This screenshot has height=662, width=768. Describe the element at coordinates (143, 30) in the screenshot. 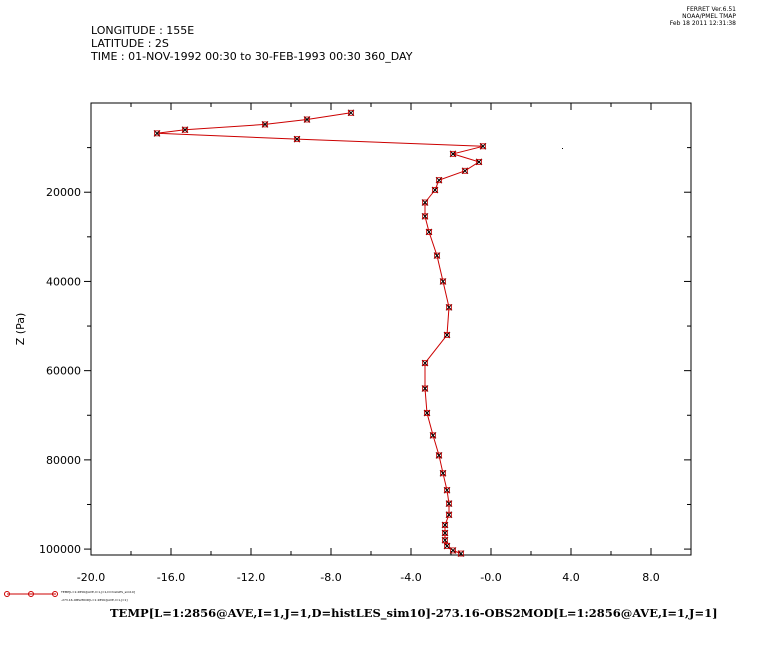

I see `header-longitude: LONGITUDE : 155E` at that location.